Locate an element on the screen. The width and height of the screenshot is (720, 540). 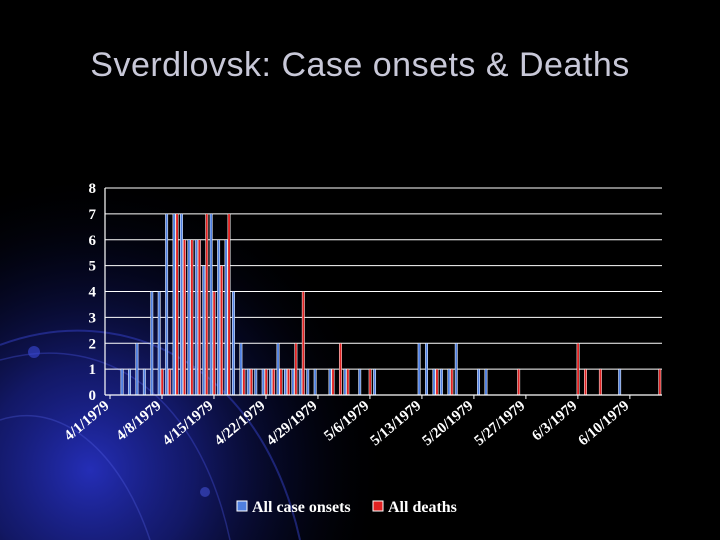
x-tick-label: 6/3/1979 is located at coordinates (554, 421).